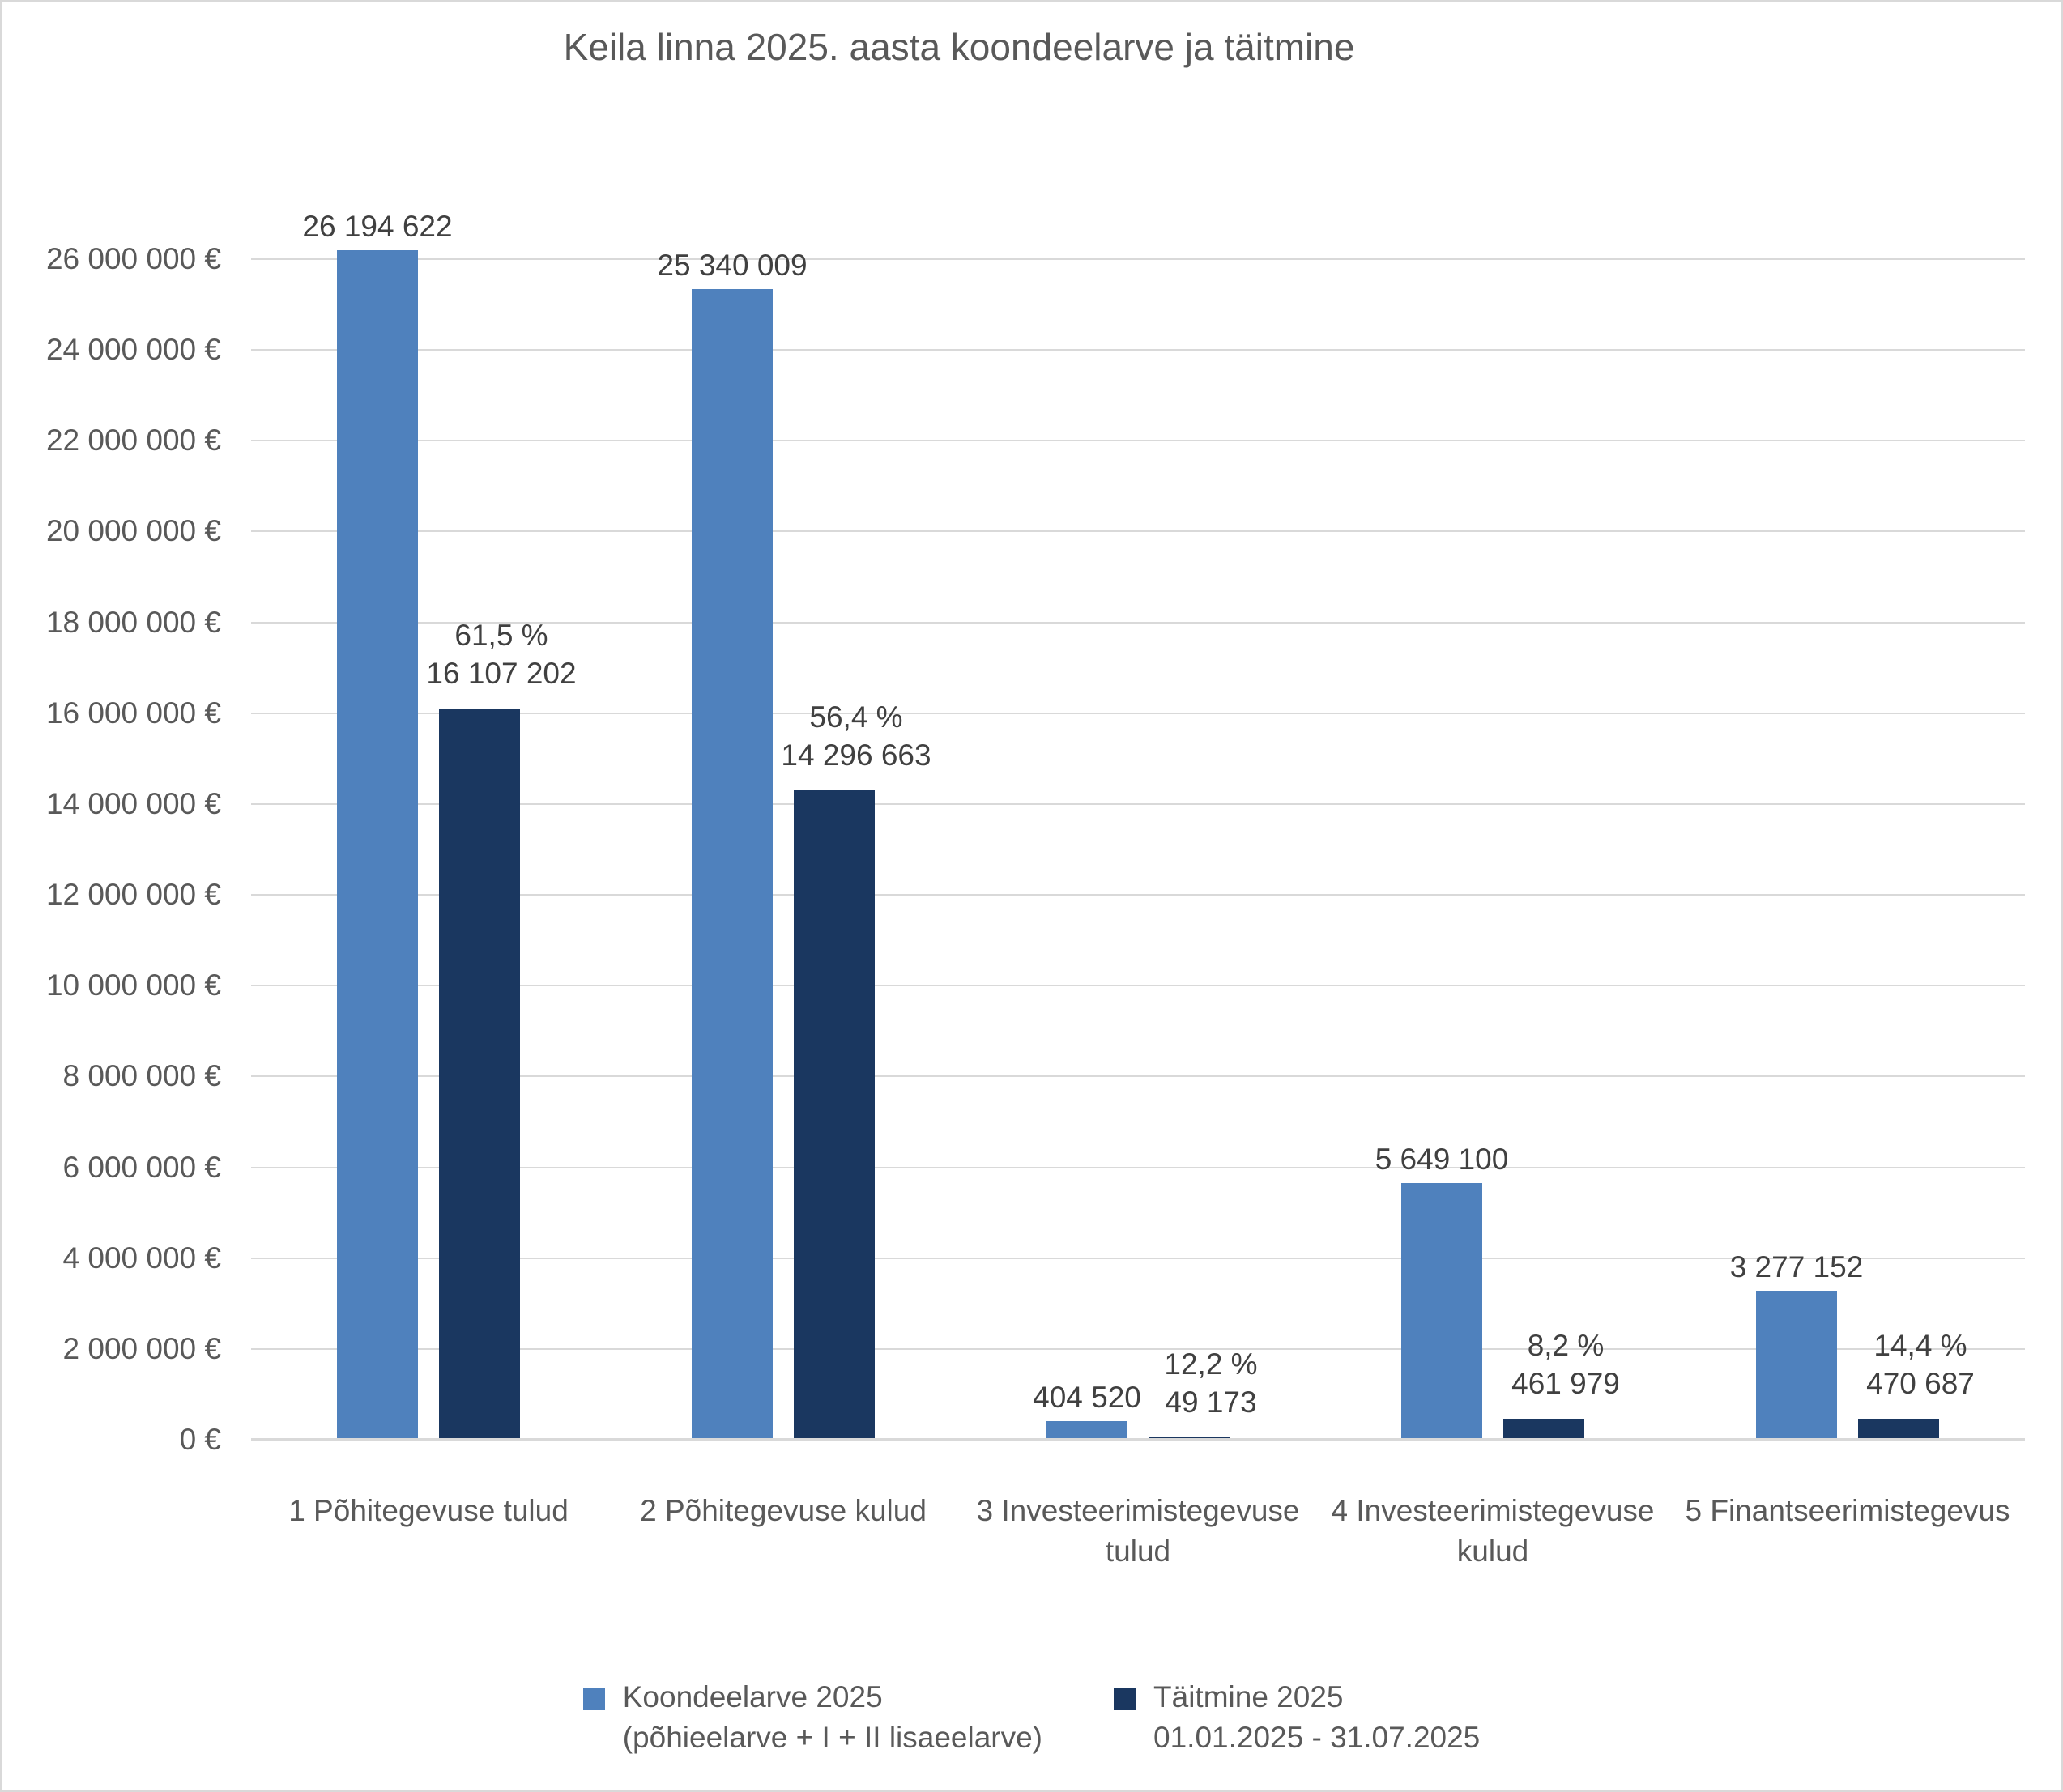  Describe the element at coordinates (133, 441) in the screenshot. I see `y-axis-tick-label: 22 000 000 €` at that location.